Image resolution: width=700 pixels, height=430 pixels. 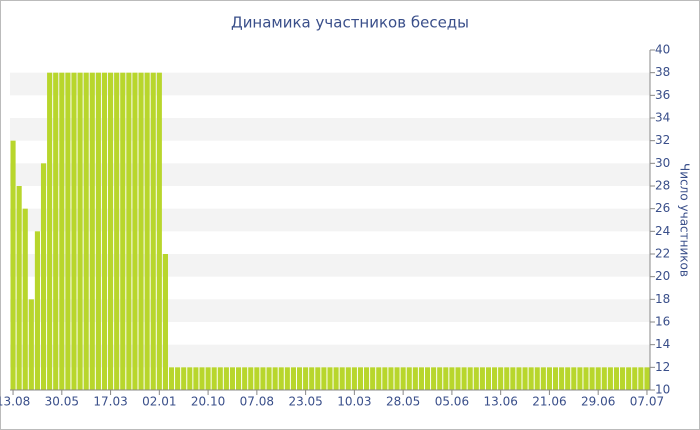 What do you see at coordinates (662, 208) in the screenshot?
I see `y-tick-label: 26` at bounding box center [662, 208].